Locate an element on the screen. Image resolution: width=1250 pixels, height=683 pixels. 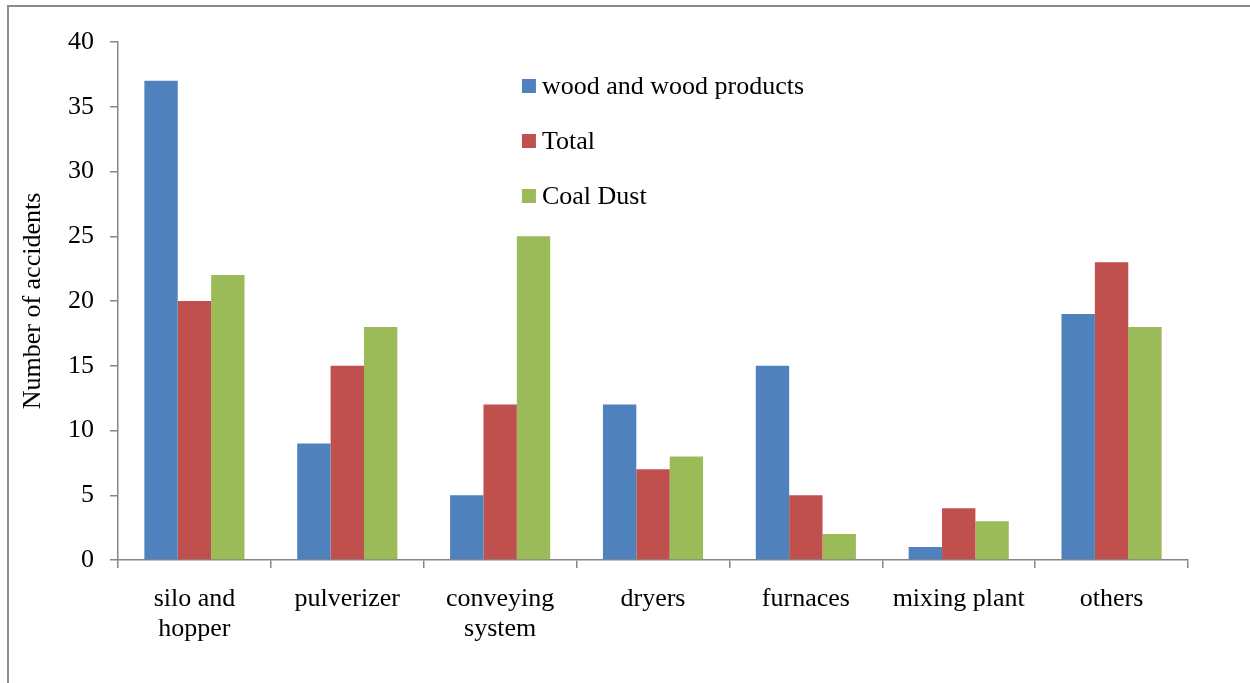
legend-label: wood and wood products is located at coordinates (673, 85).